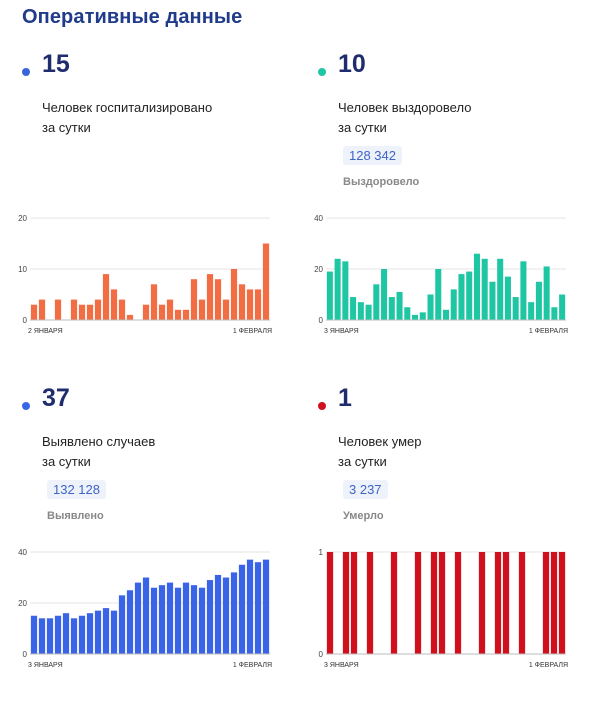  What do you see at coordinates (322, 406) in the screenshot?
I see `red-dot-icon` at bounding box center [322, 406].